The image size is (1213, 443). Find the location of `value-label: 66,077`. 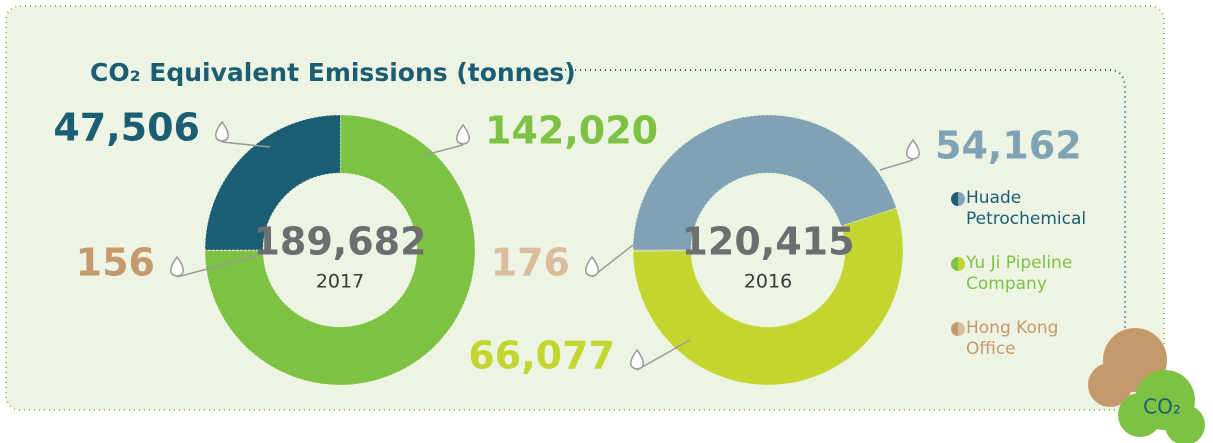

value-label: 66,077 is located at coordinates (541, 356).